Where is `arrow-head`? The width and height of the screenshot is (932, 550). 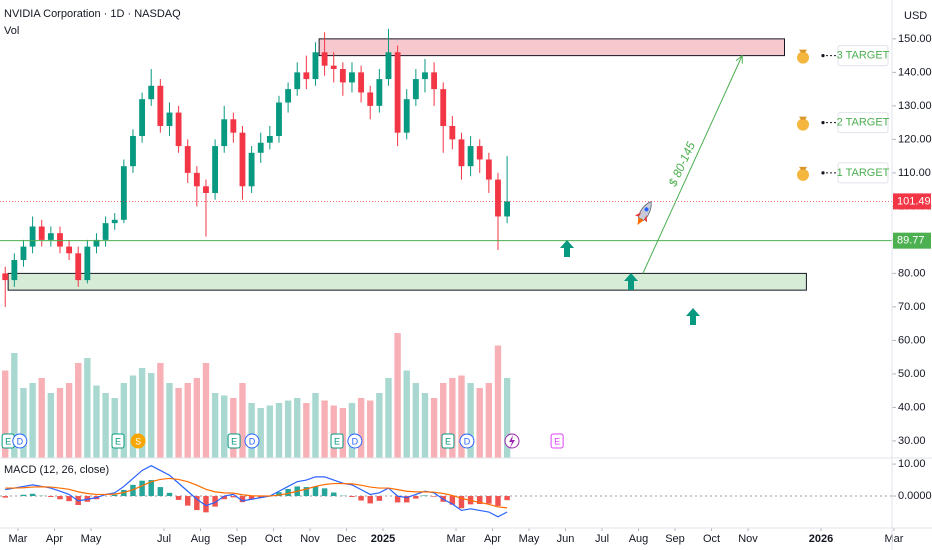
arrow-head is located at coordinates (739, 59).